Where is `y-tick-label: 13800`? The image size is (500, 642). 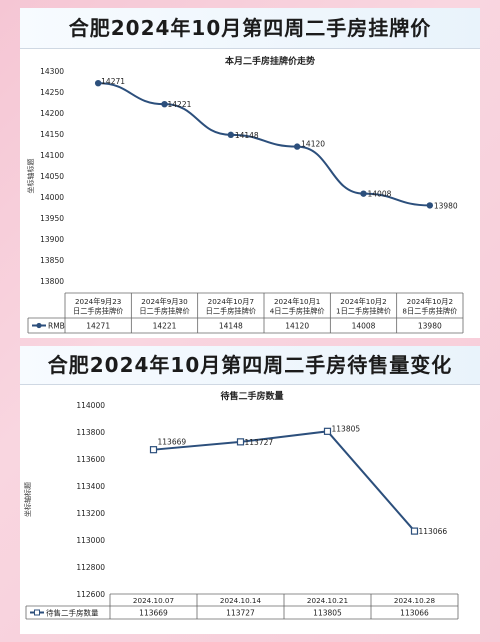
y-tick-label: 13800 is located at coordinates (52, 281).